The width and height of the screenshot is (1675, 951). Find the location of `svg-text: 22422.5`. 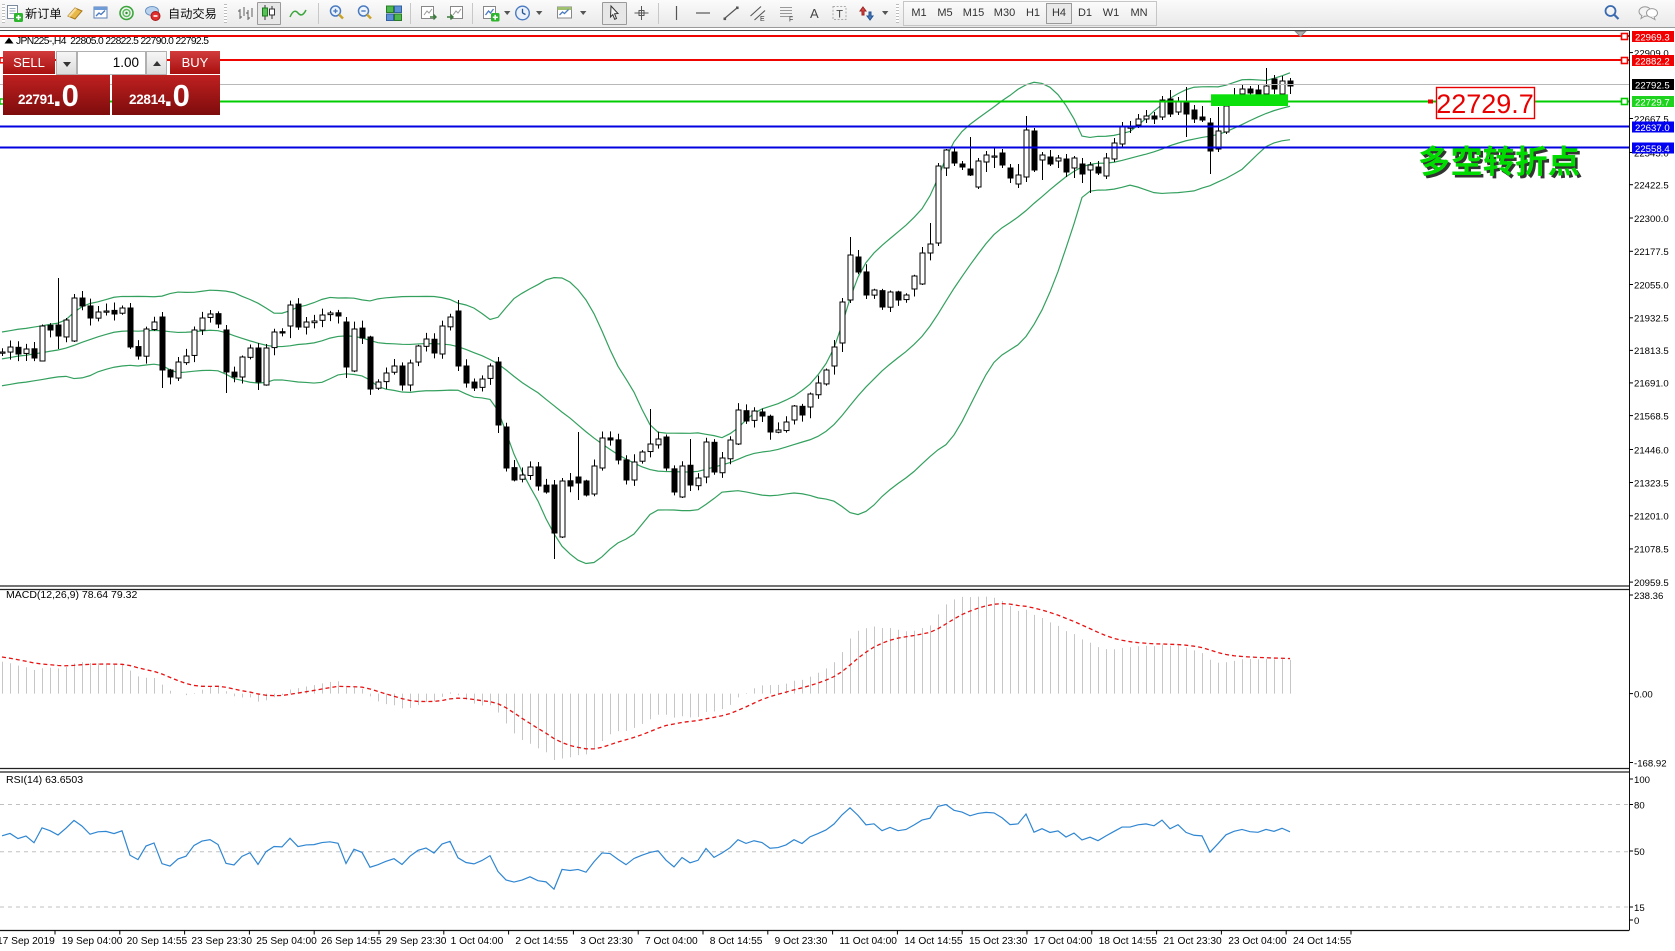

svg-text: 22422.5 is located at coordinates (1651, 186).